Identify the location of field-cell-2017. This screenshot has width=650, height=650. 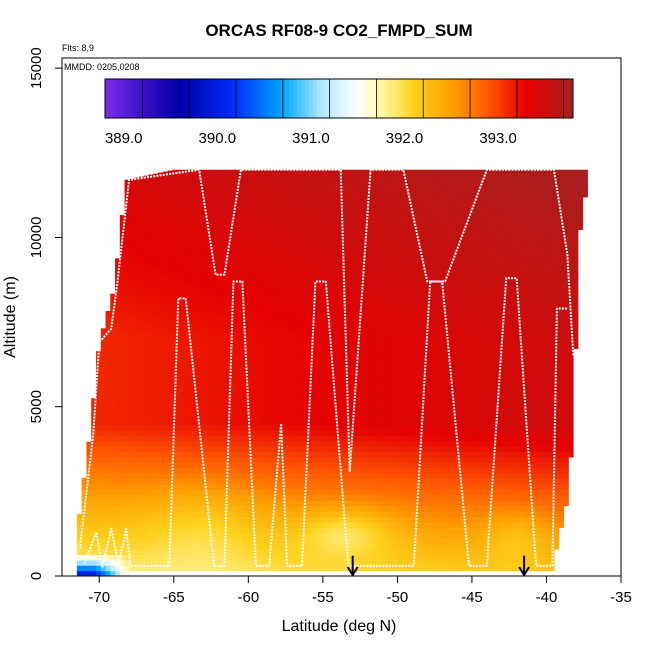
(227, 232).